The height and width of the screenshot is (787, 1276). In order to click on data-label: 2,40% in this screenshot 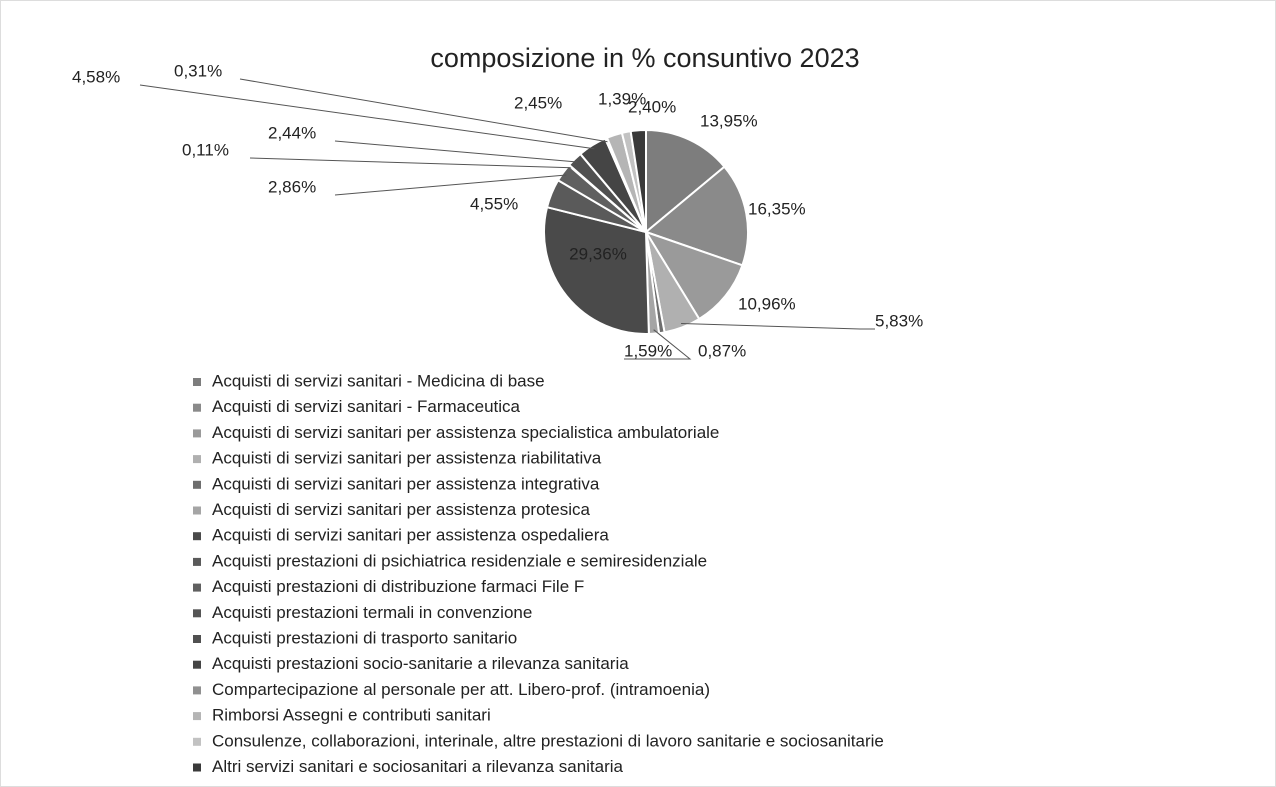, I will do `click(652, 106)`.